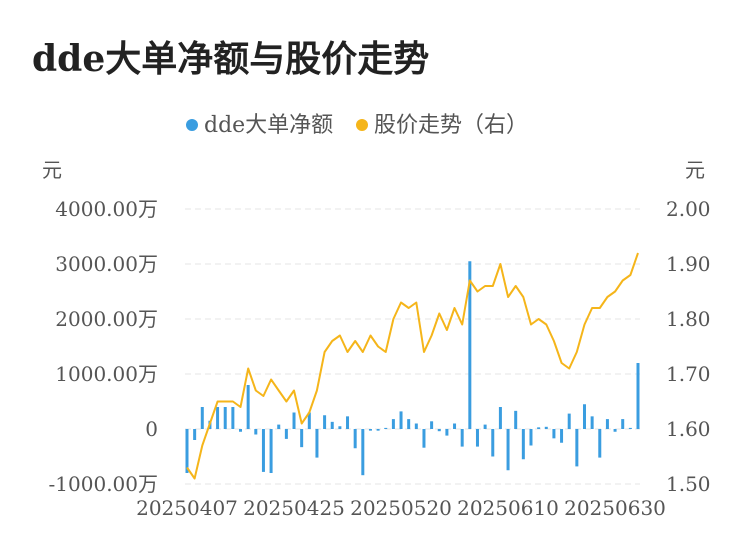  What do you see at coordinates (401, 508) in the screenshot?
I see `x-tick-label: 20250520` at bounding box center [401, 508].